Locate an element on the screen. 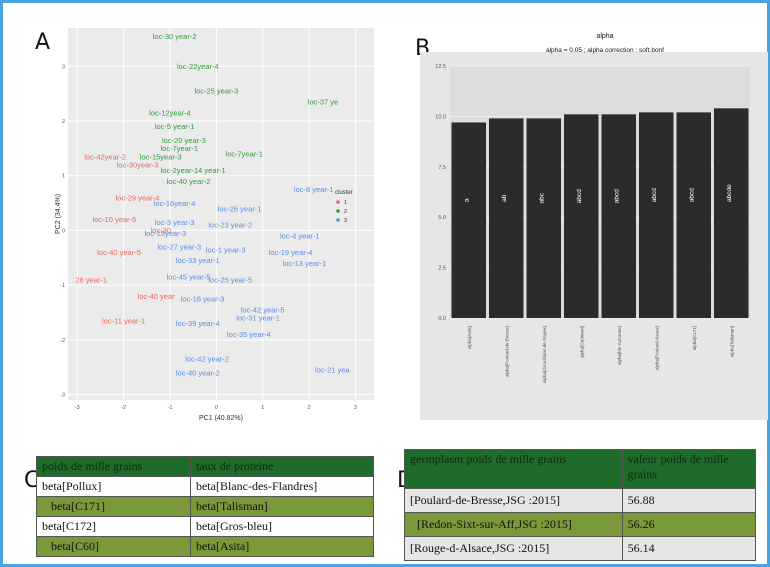 The width and height of the screenshot is (770, 567). table-cell: beta[Asita] is located at coordinates (282, 546).